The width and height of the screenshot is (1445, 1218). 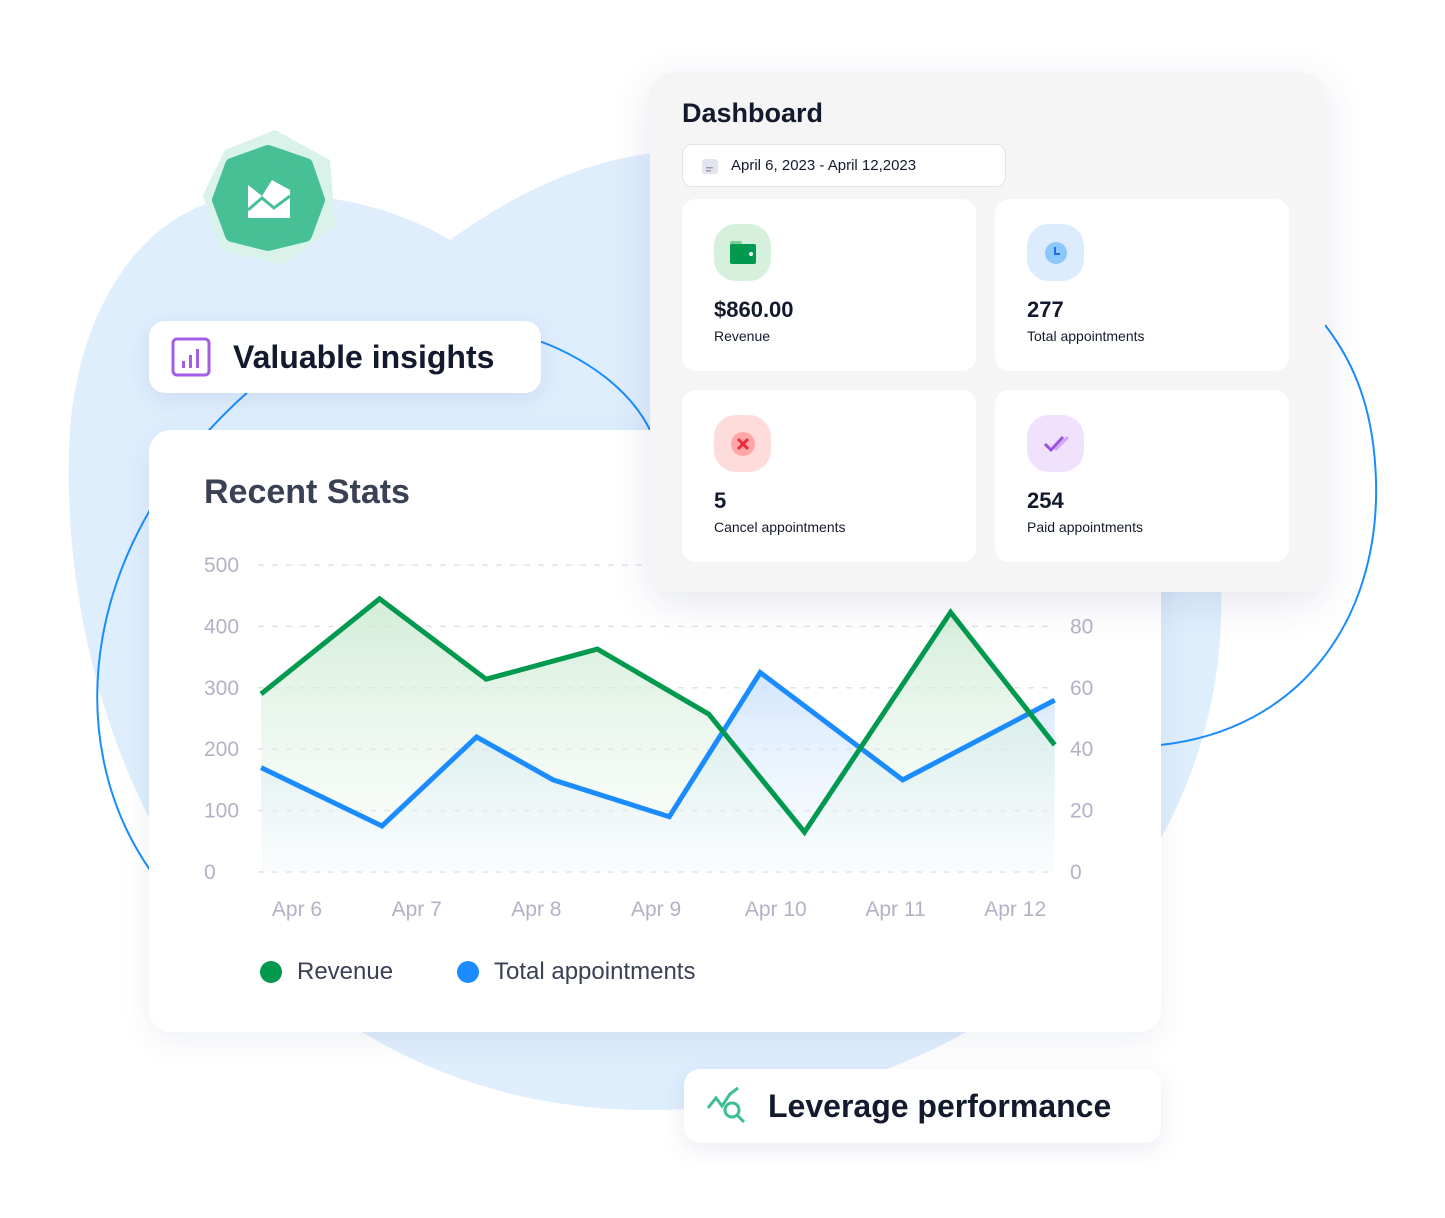 I want to click on valuable-insights-badge: Valuable insights, so click(x=345, y=357).